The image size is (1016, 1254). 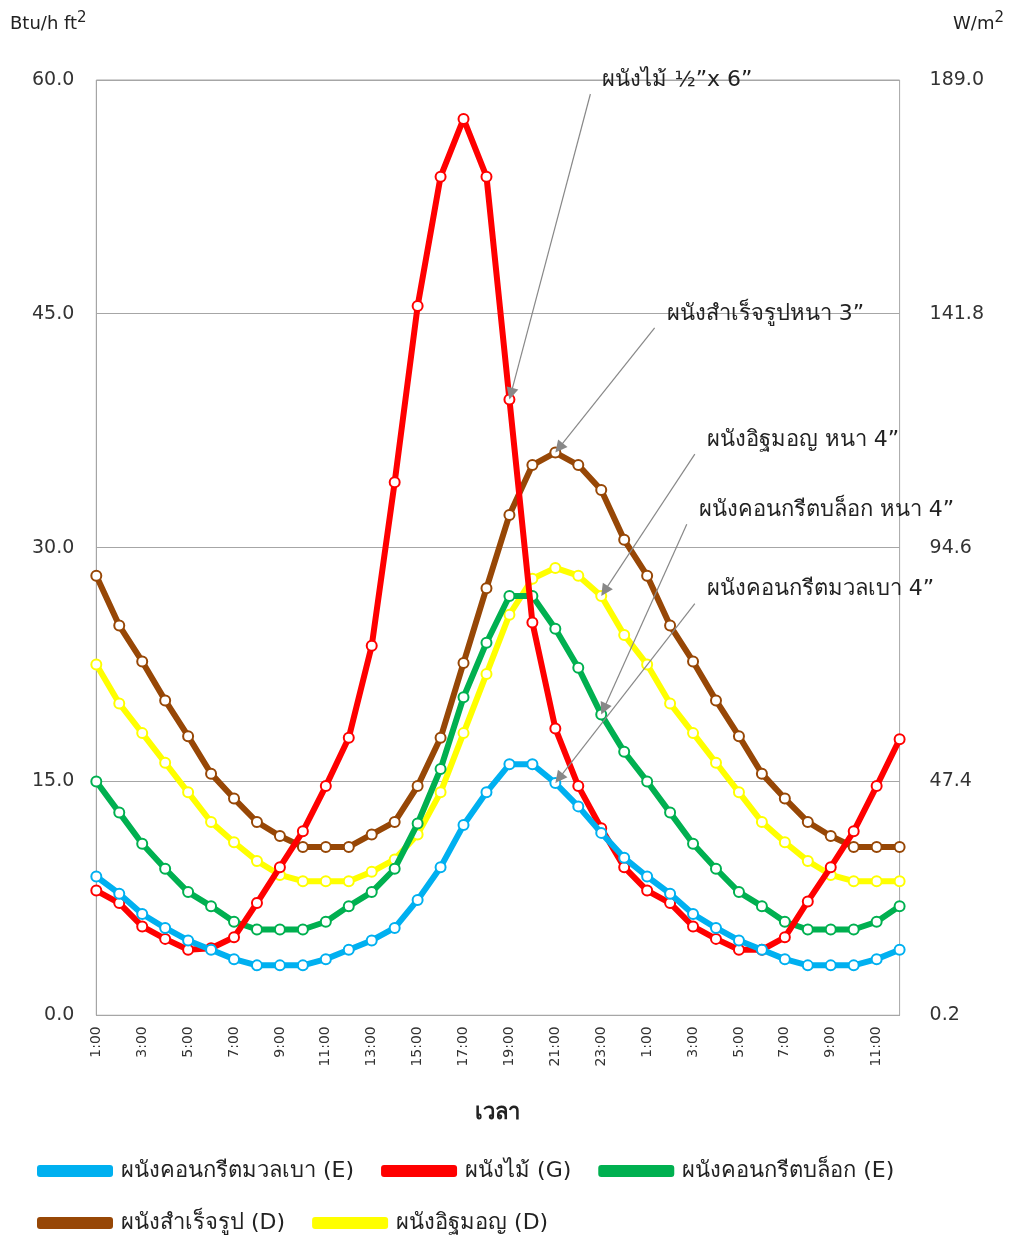 I want to click on legend-label: ผนังคอนกรีตมวลเบา (E), so click(x=238, y=1169).